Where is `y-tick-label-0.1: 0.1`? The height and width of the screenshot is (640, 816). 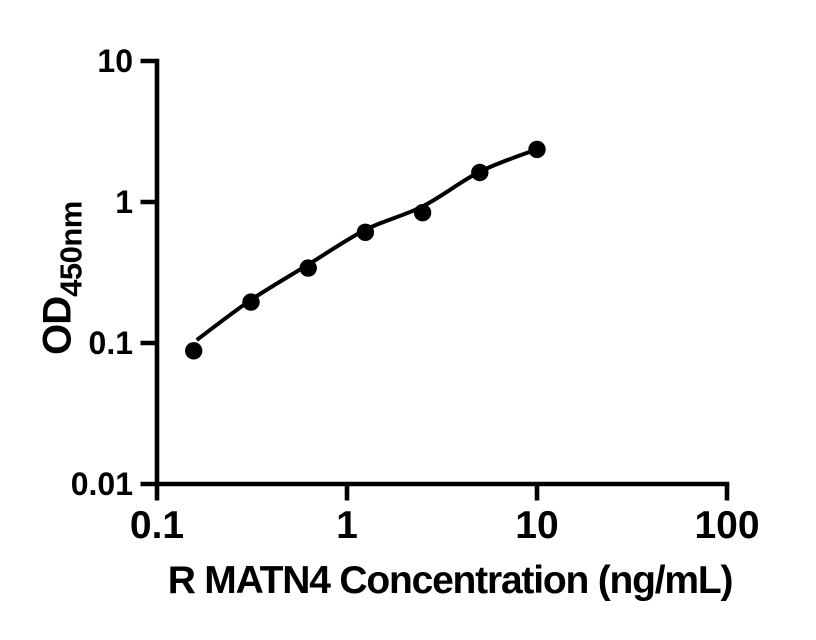 y-tick-label-0.1: 0.1 is located at coordinates (110, 343).